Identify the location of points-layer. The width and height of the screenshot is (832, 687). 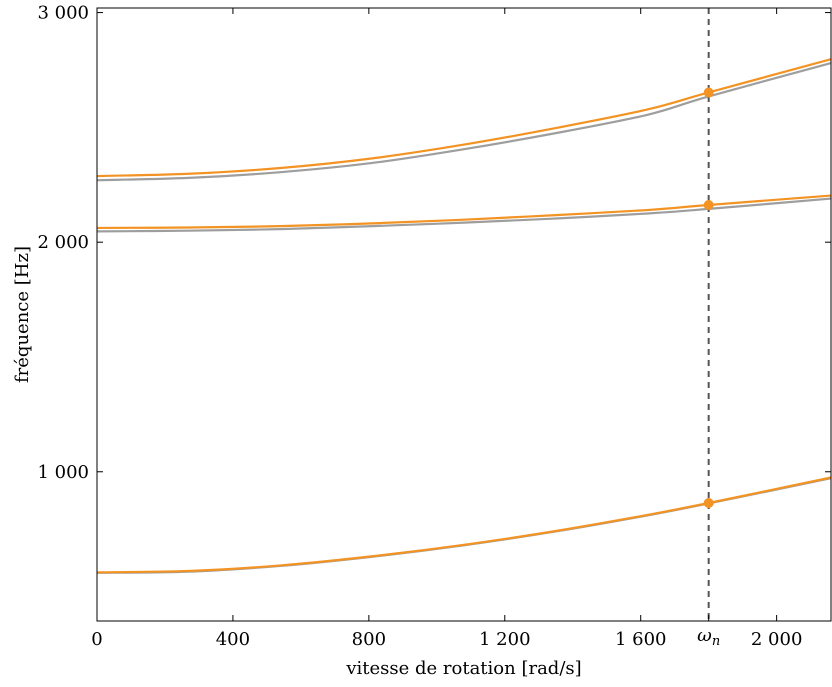
(708, 297).